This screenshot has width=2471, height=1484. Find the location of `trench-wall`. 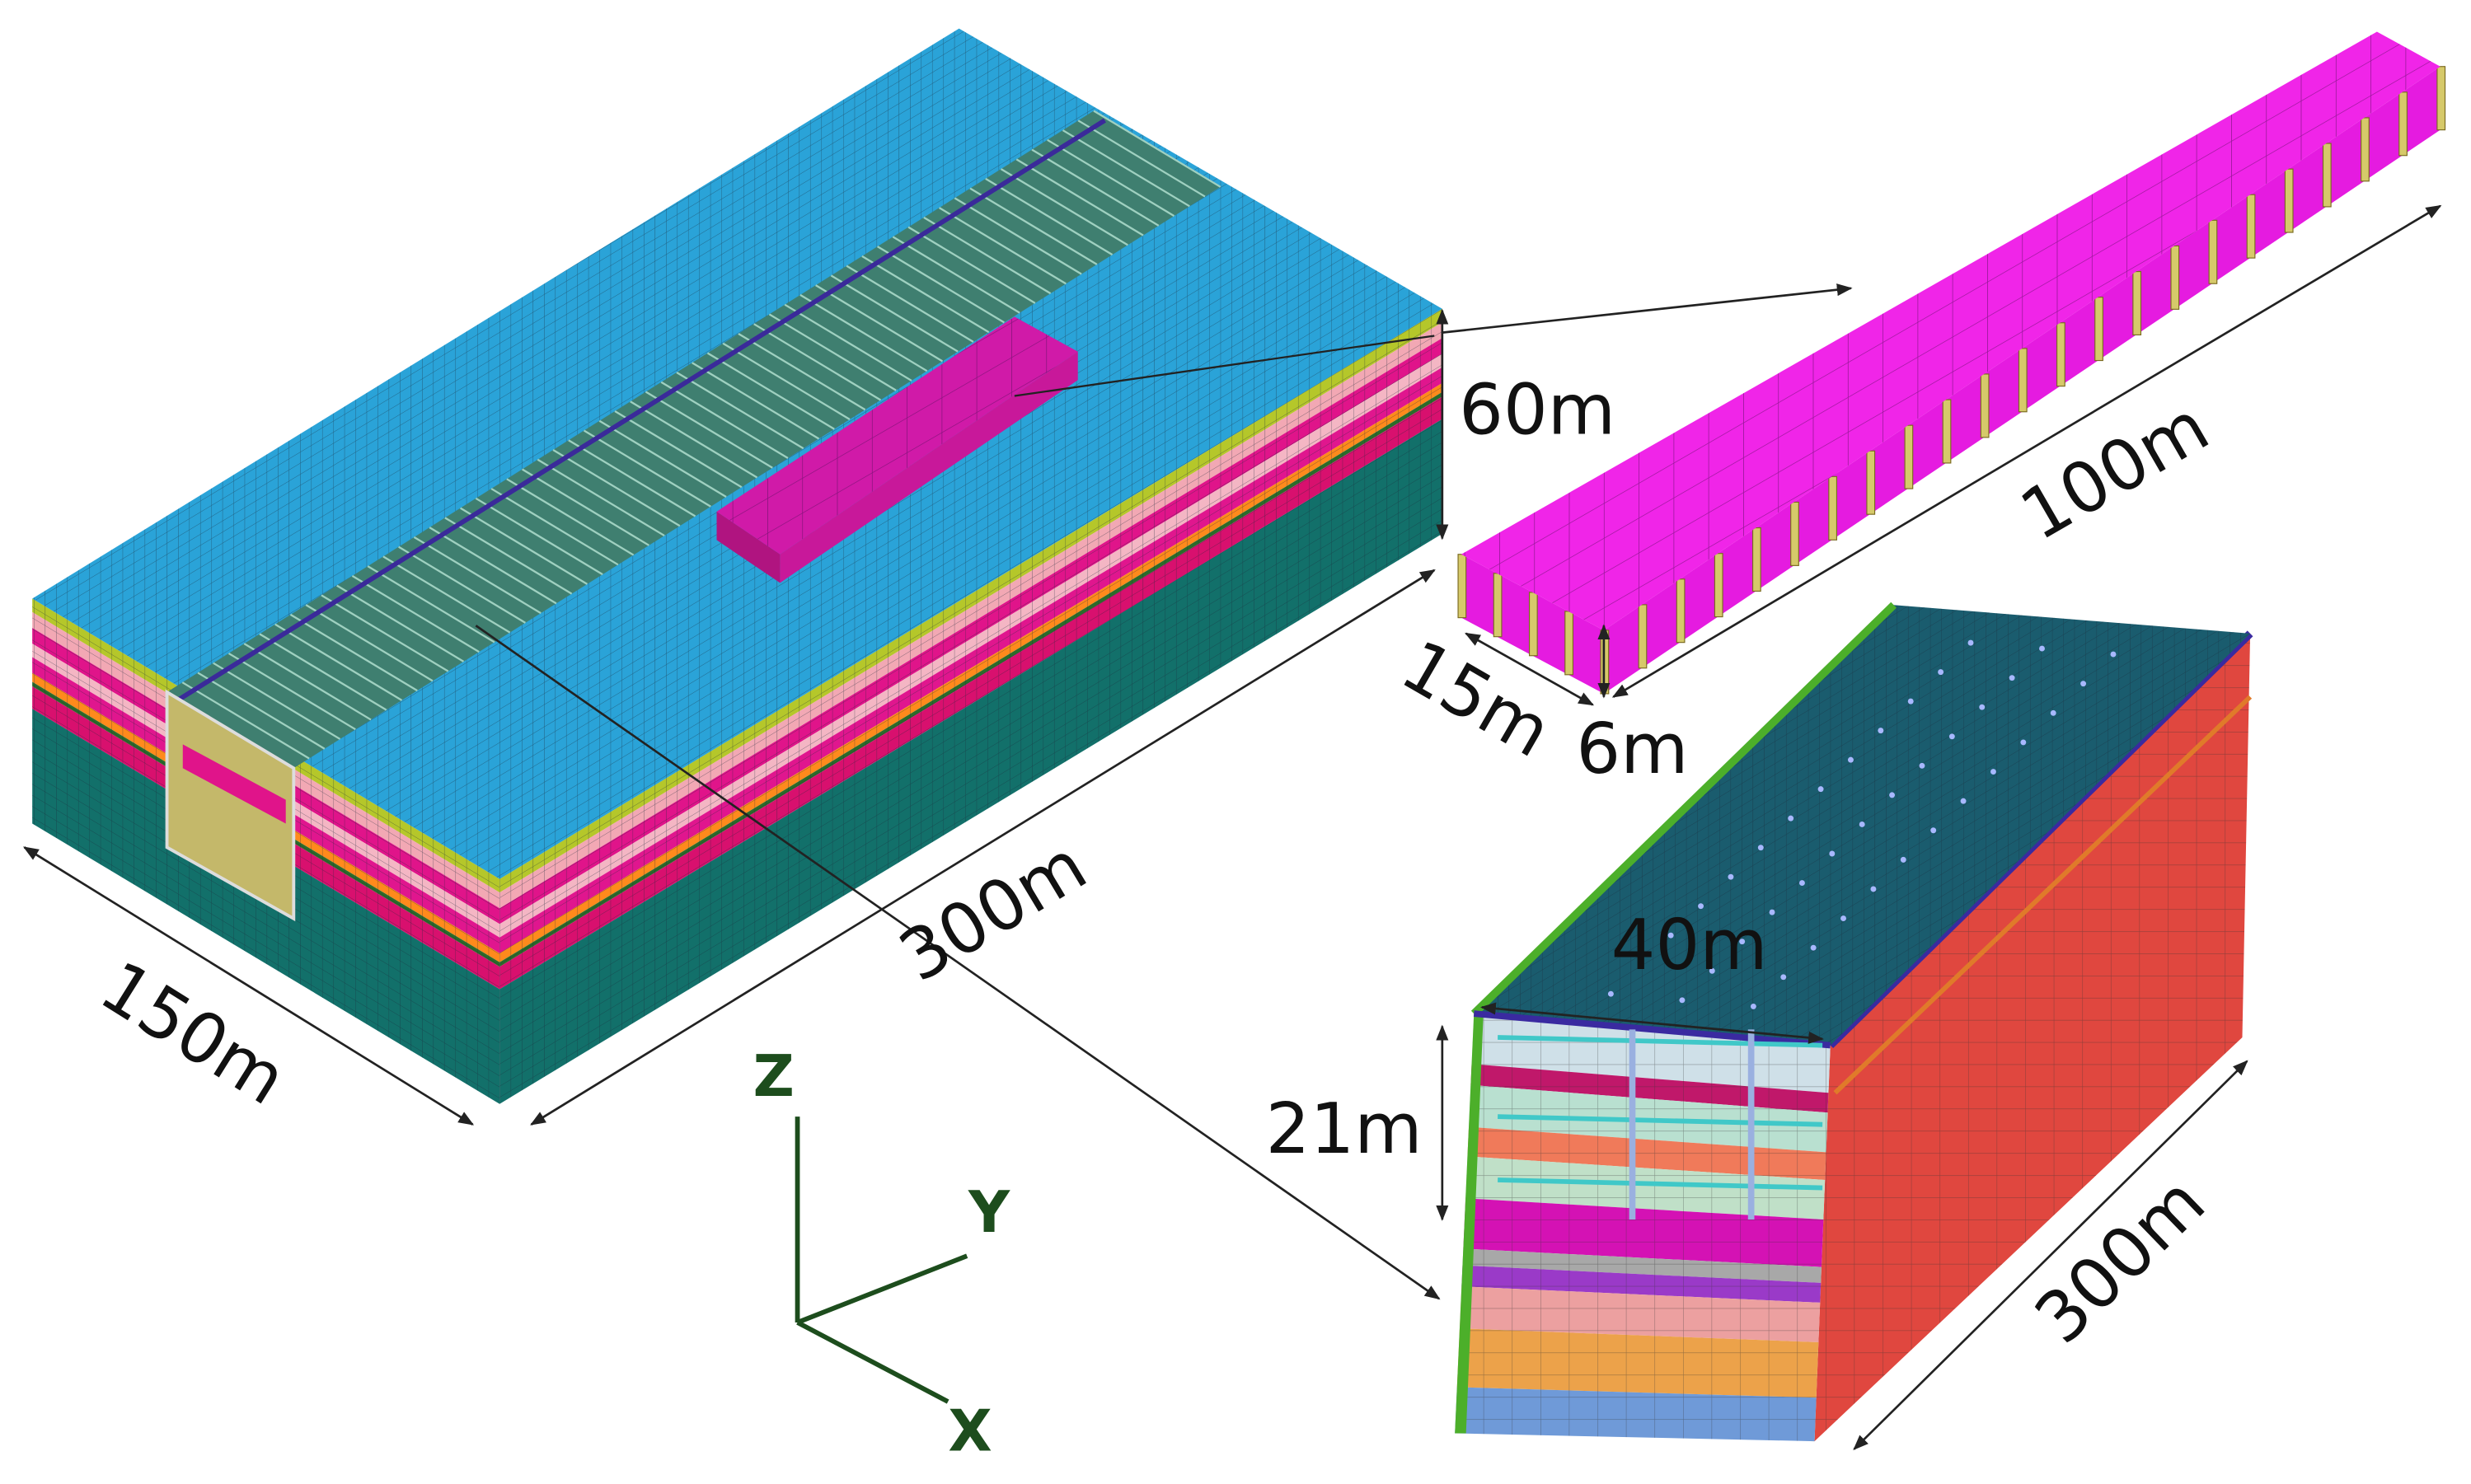

trench-wall is located at coordinates (641, 411).